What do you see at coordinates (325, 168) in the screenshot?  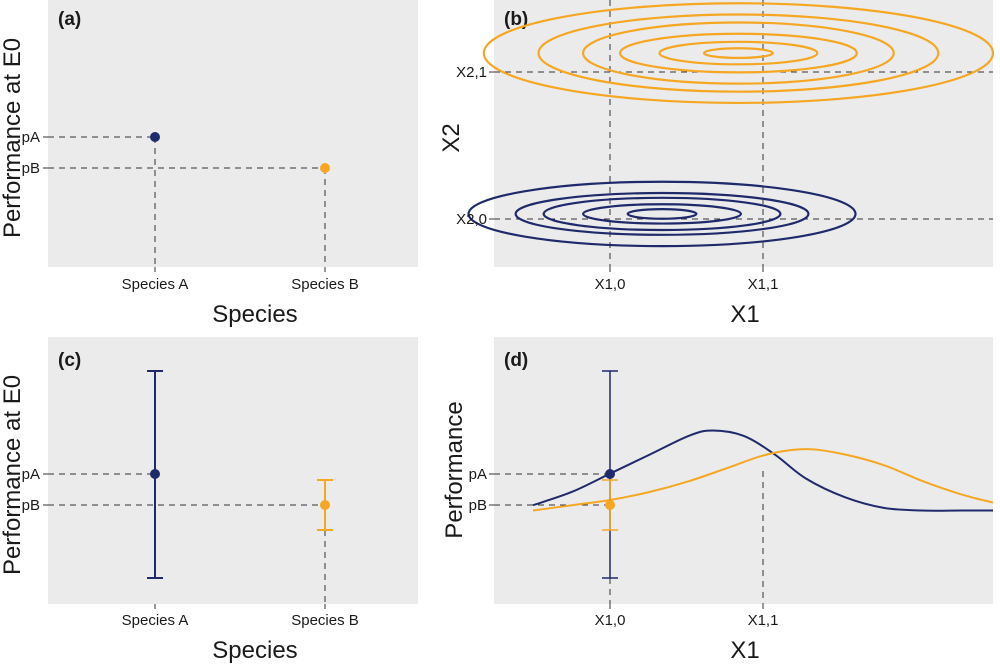 I see `panel-a-point-species-b` at bounding box center [325, 168].